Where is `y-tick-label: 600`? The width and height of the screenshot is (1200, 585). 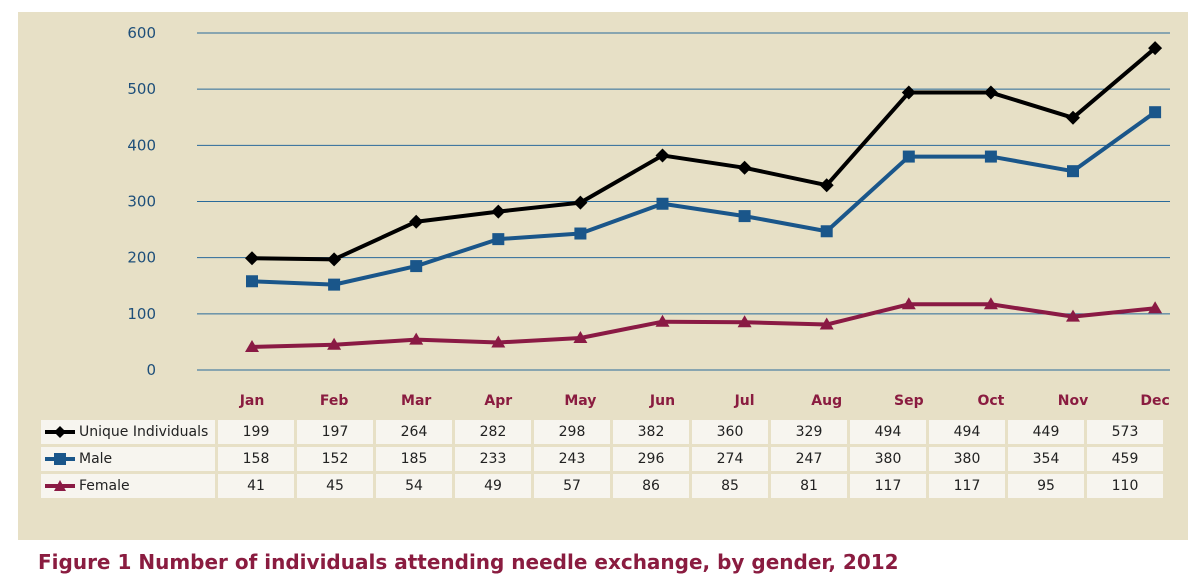 y-tick-label: 600 is located at coordinates (141, 33).